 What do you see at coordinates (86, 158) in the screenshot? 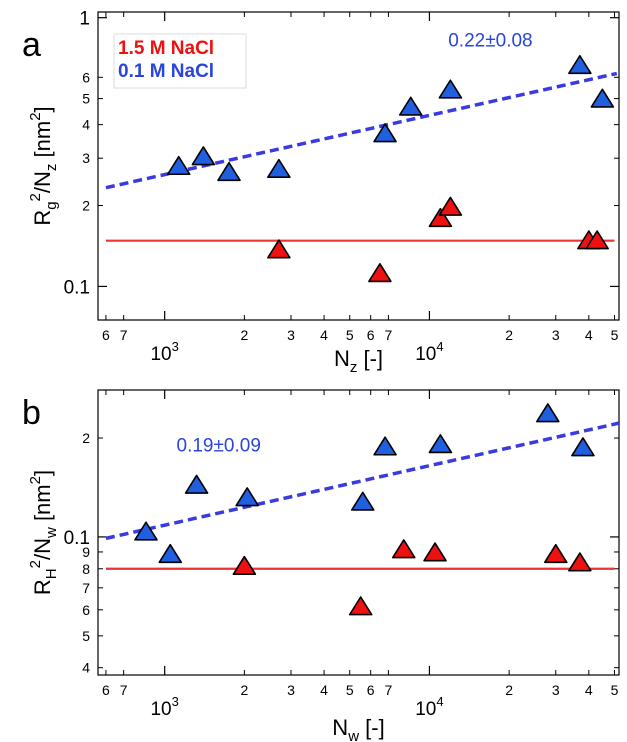
I see `y-minor-tick-label: 3` at bounding box center [86, 158].